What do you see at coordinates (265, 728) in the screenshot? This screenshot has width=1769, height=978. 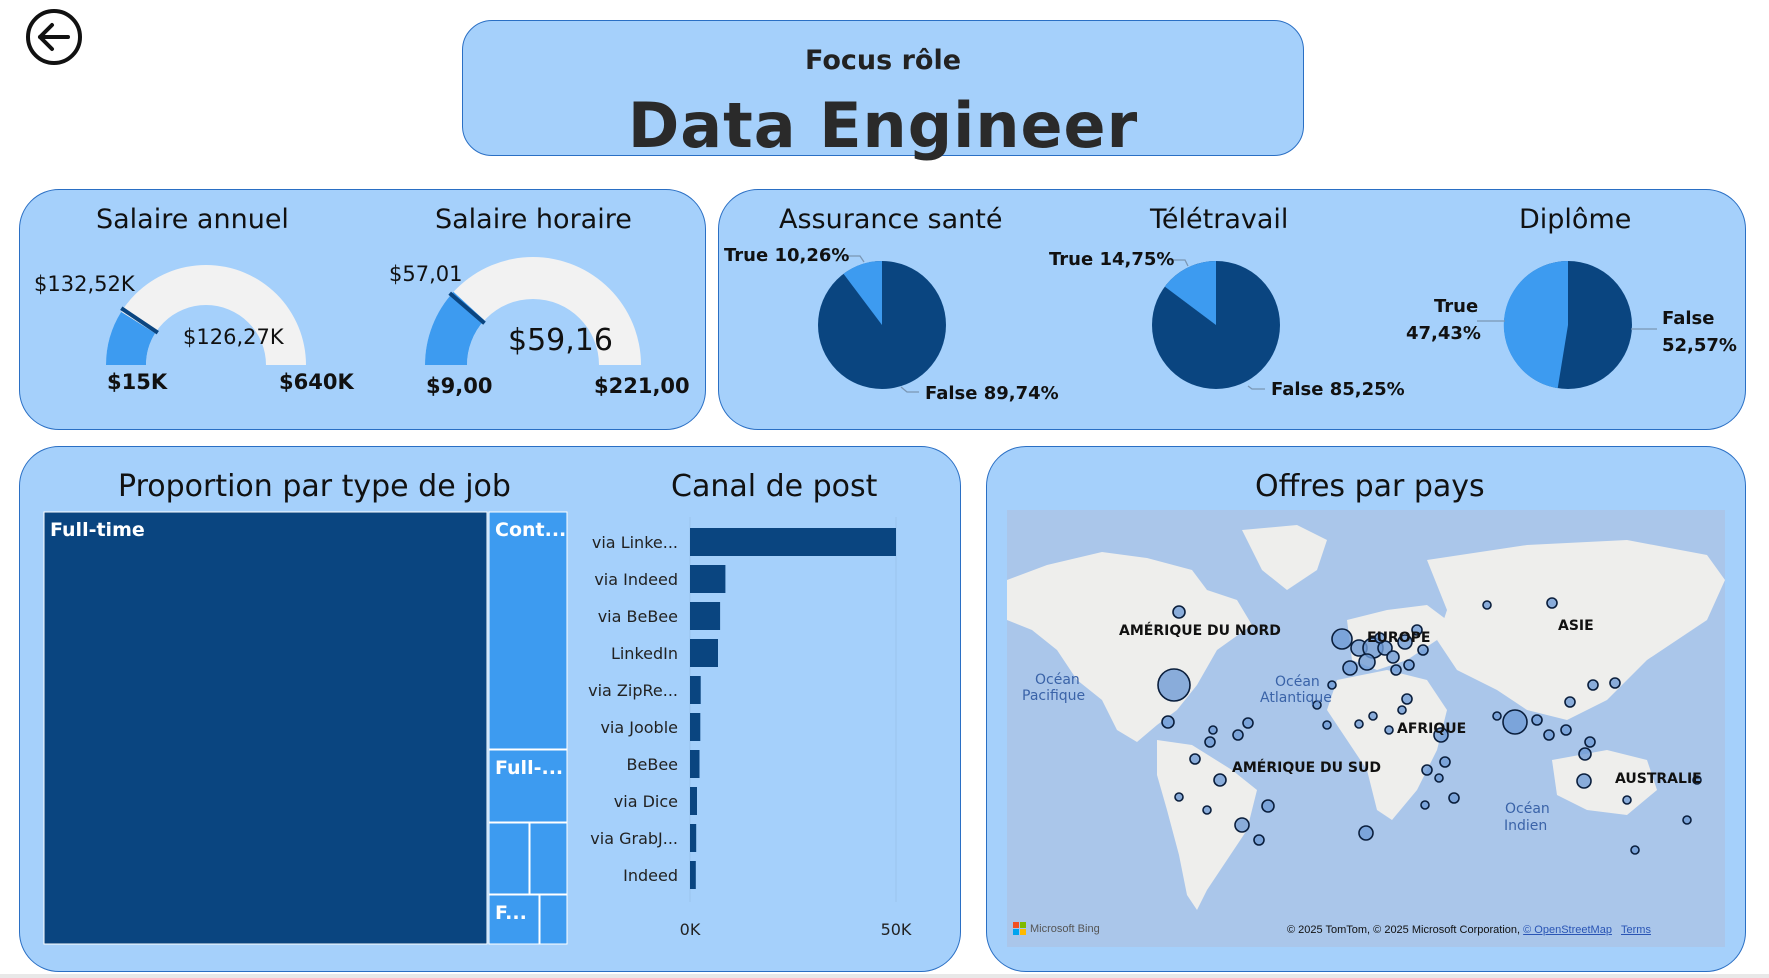 I see `treemap-tile-full-time` at bounding box center [265, 728].